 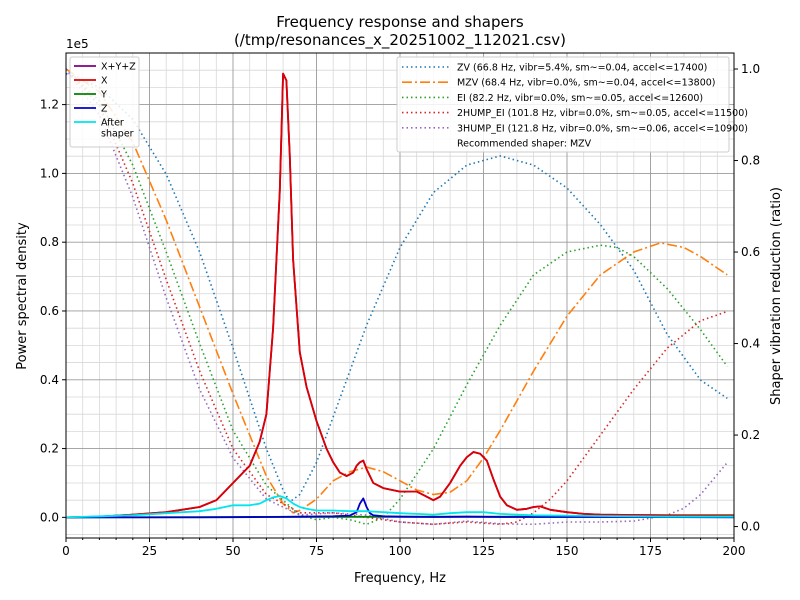 I want to click on psd-legend-label-0: X+Y+Z, so click(x=118, y=67).